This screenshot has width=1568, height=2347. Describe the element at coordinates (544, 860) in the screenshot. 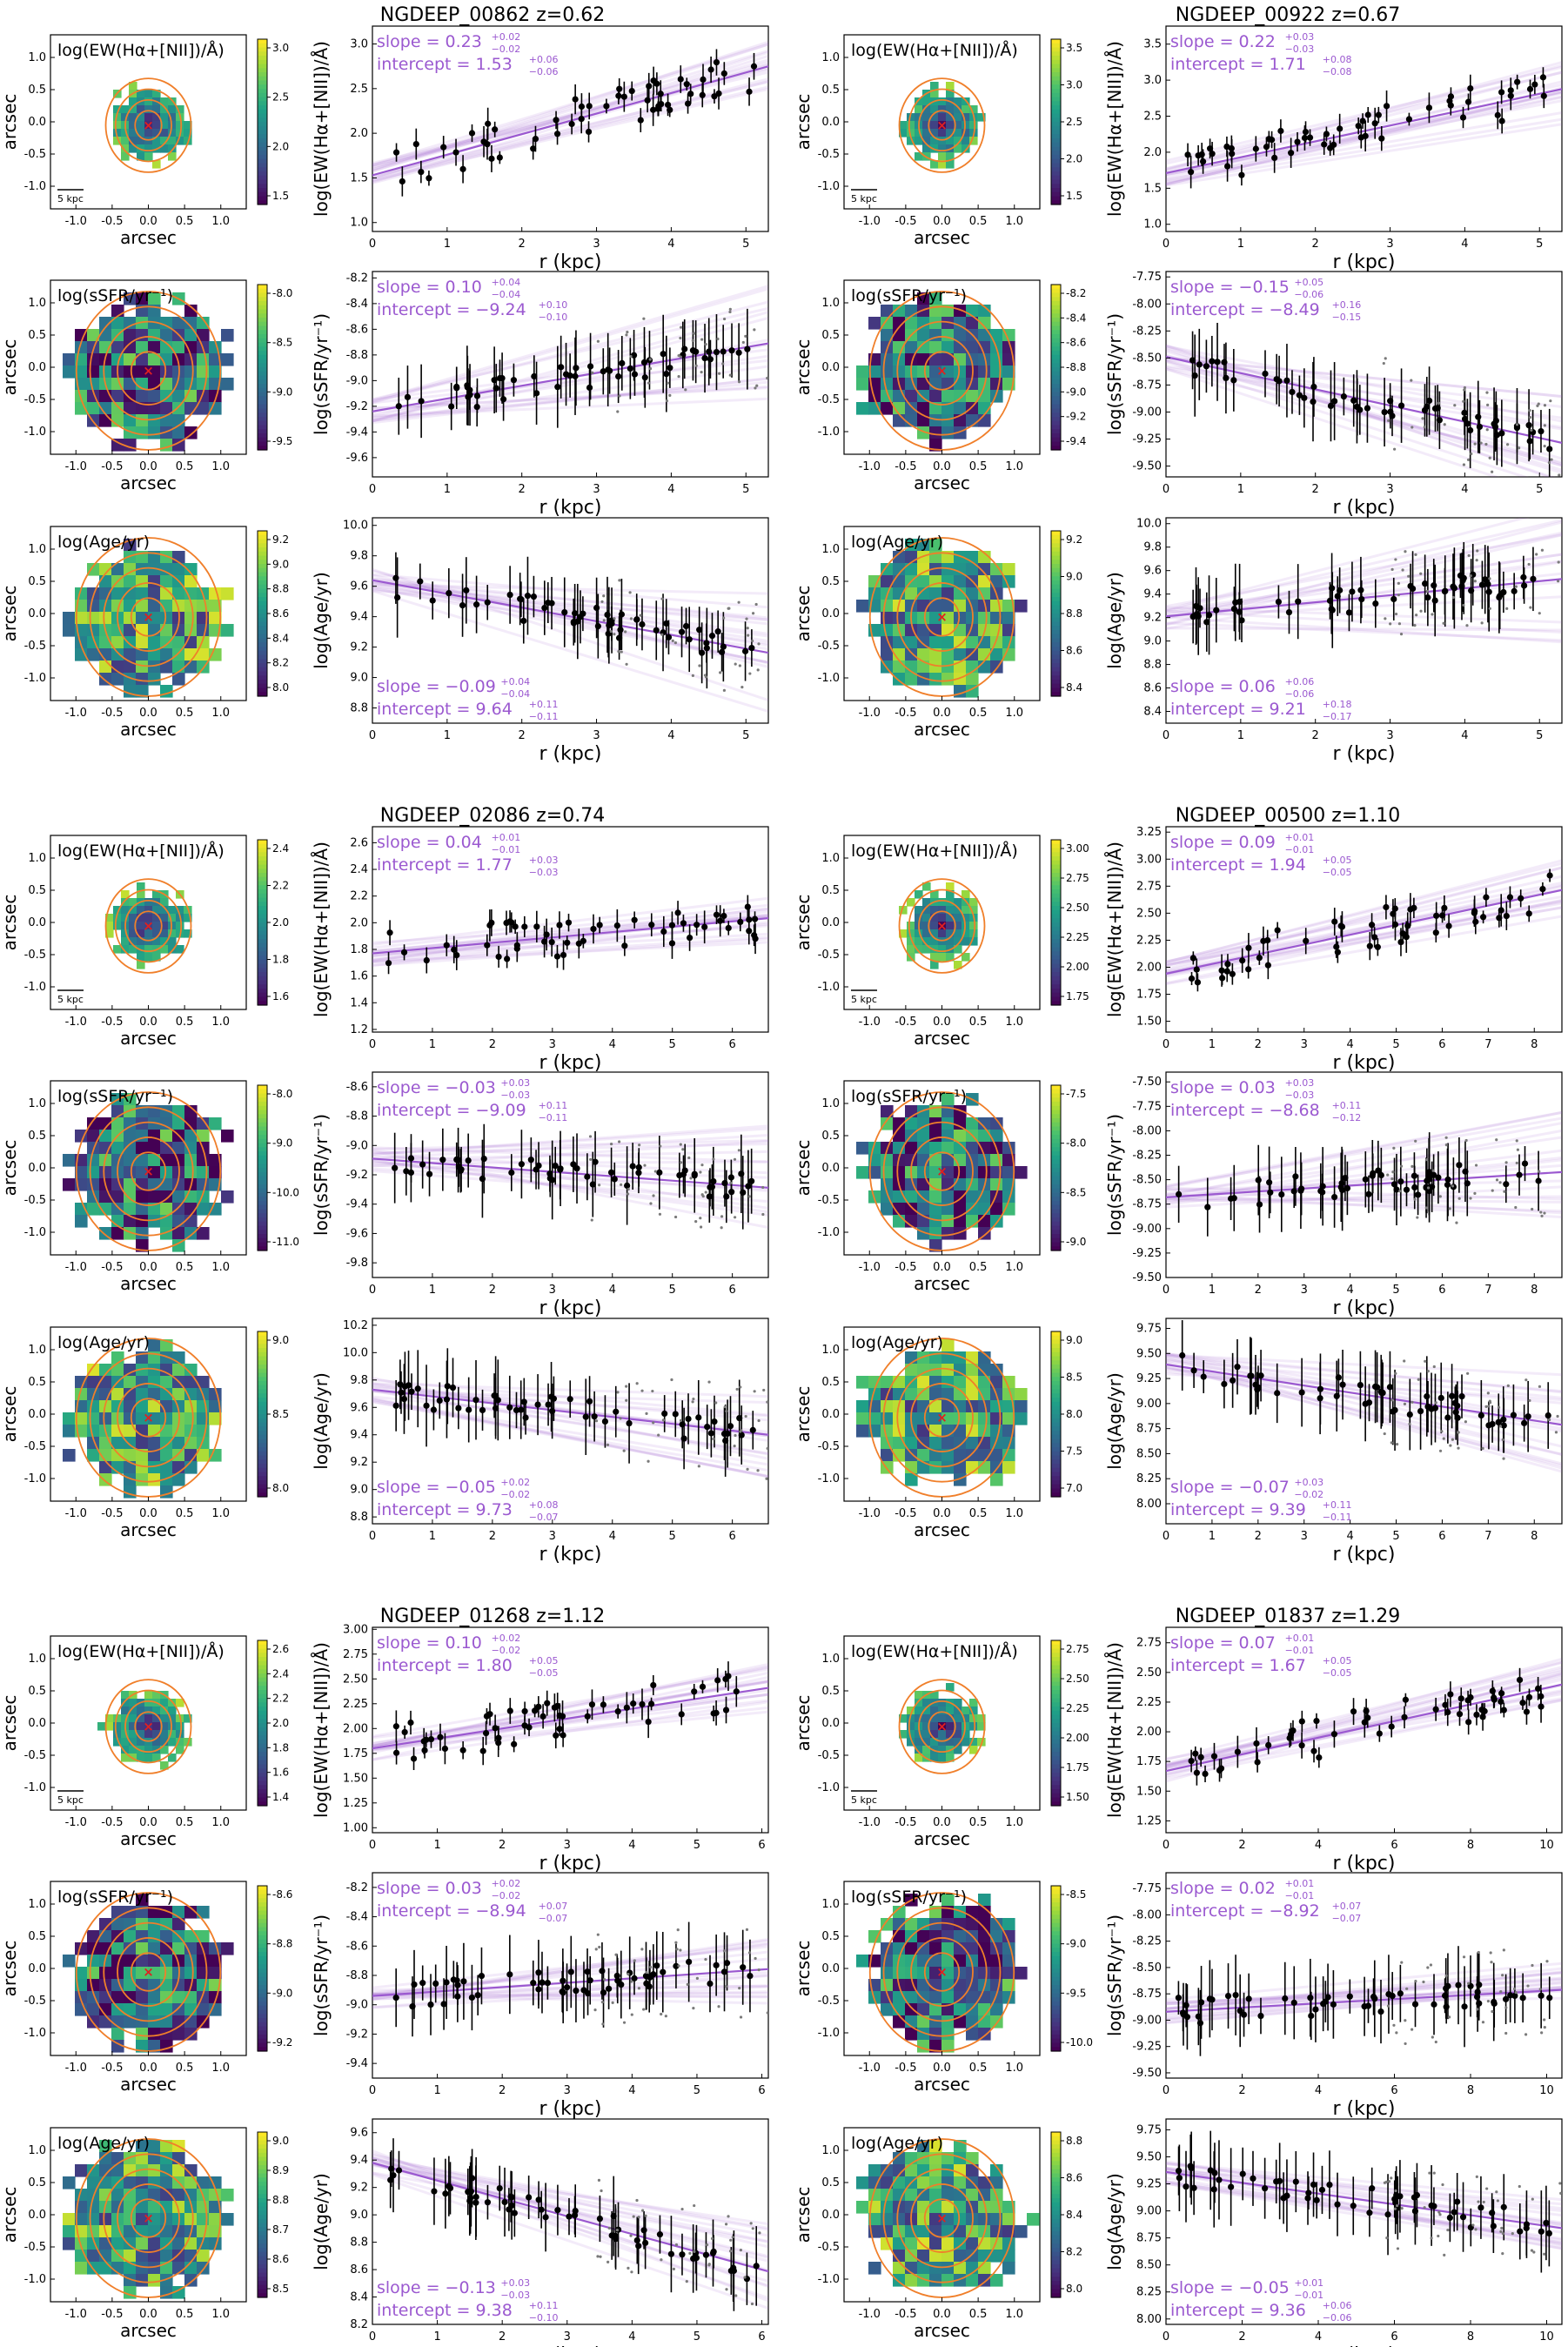

I see `intercept-err-upper: +0.03` at that location.